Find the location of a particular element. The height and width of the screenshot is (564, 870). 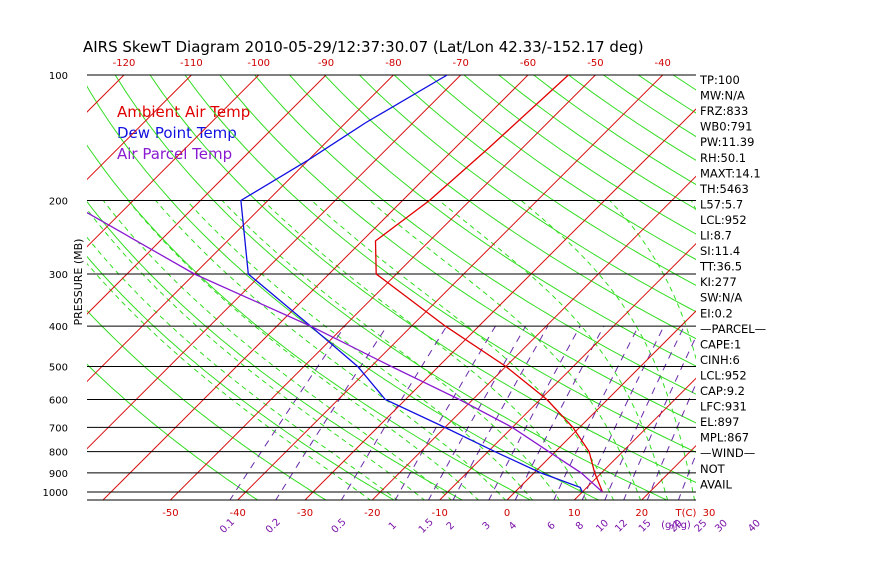

top-temp-tick-label: -120 is located at coordinates (124, 63).